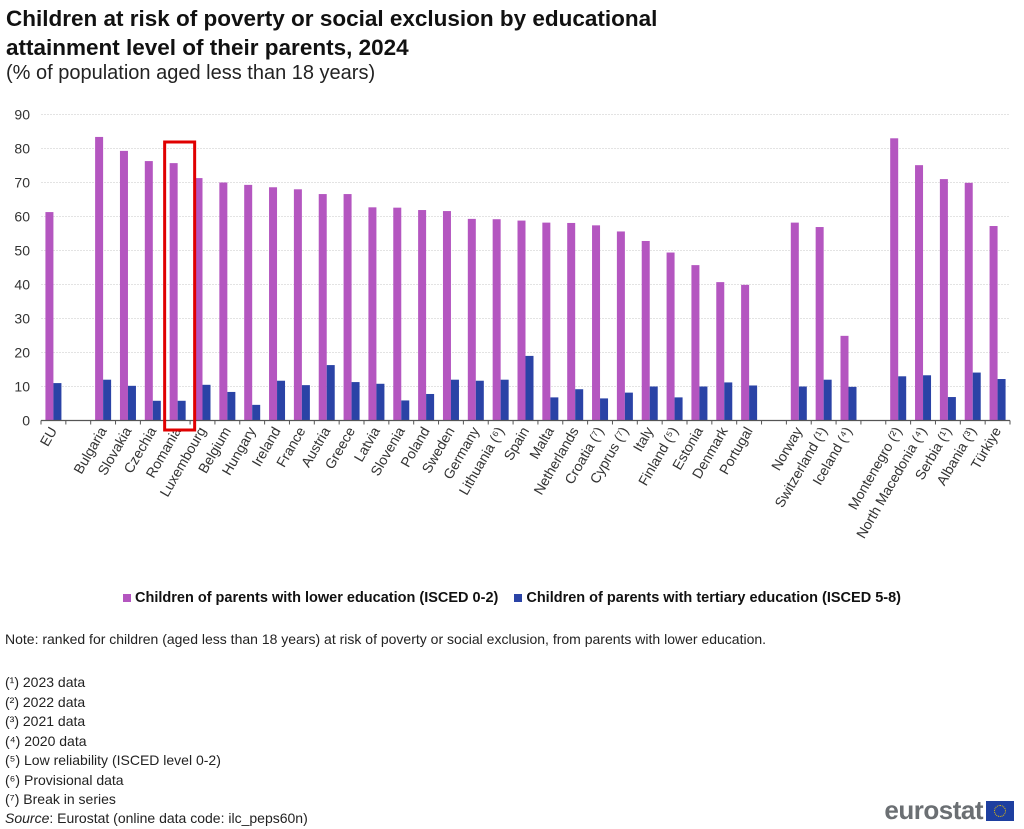  What do you see at coordinates (48, 436) in the screenshot?
I see `x-tick-label: EU` at bounding box center [48, 436].